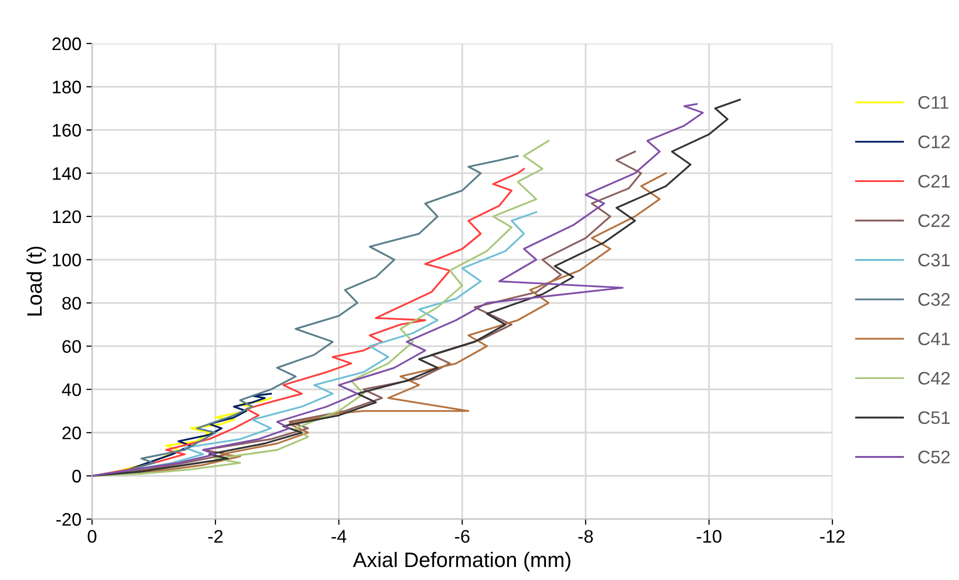  I want to click on x-tick-label: -10, so click(709, 536).